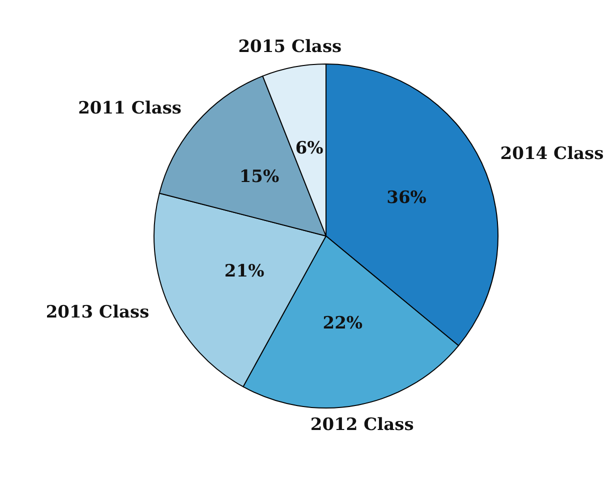 This screenshot has width=612, height=480. What do you see at coordinates (552, 154) in the screenshot?
I see `slice-label: 2014 Class` at bounding box center [552, 154].